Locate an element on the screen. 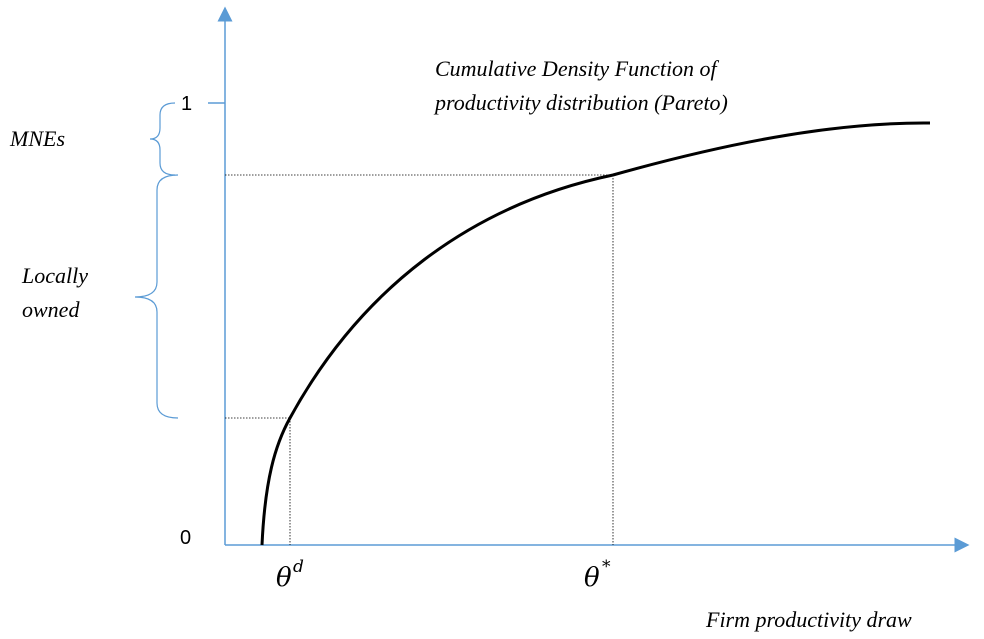  group-label: owned is located at coordinates (51, 309).